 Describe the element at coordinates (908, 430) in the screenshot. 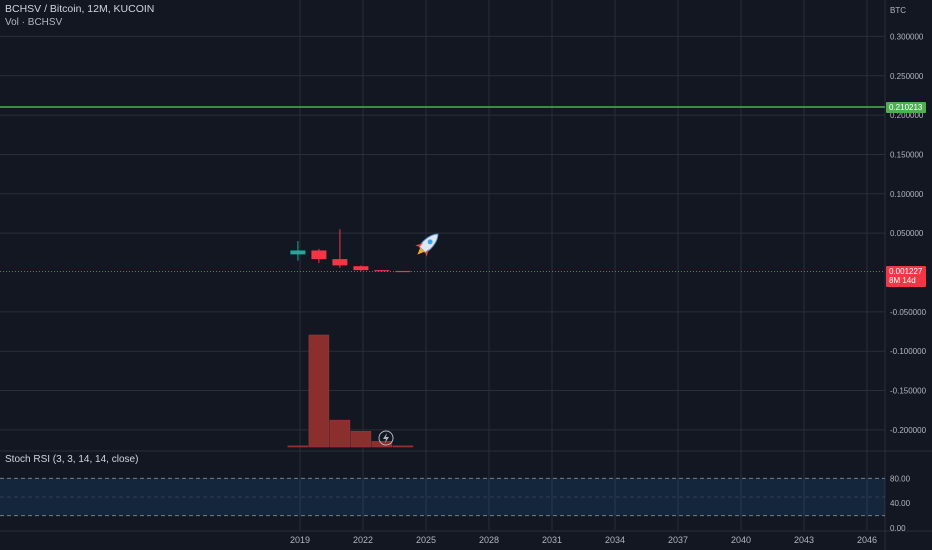

I see `price-tick-label: -0.200000` at that location.